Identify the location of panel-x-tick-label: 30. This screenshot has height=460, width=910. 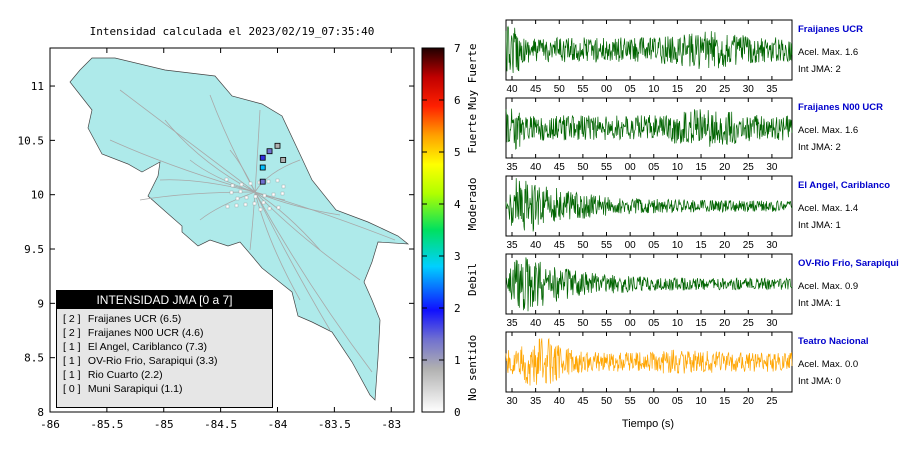
(772, 245).